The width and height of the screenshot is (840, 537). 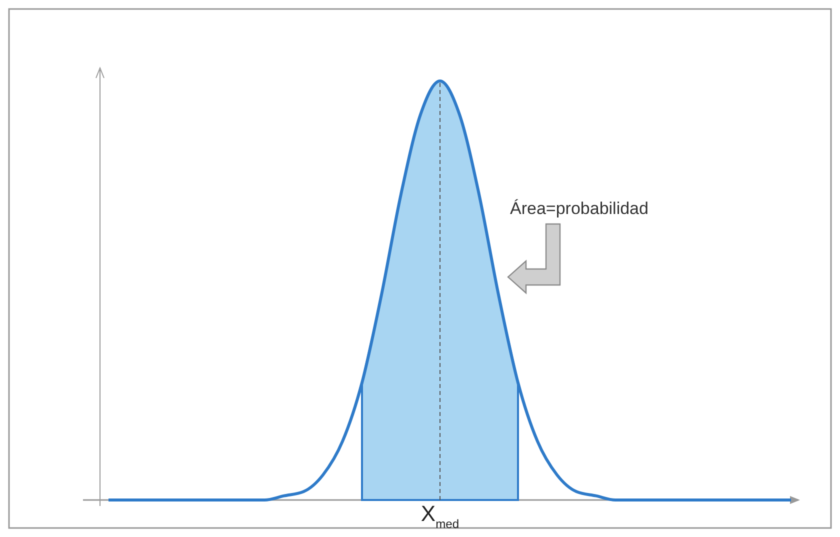 What do you see at coordinates (579, 208) in the screenshot?
I see `annotation: Área=probabilidad` at bounding box center [579, 208].